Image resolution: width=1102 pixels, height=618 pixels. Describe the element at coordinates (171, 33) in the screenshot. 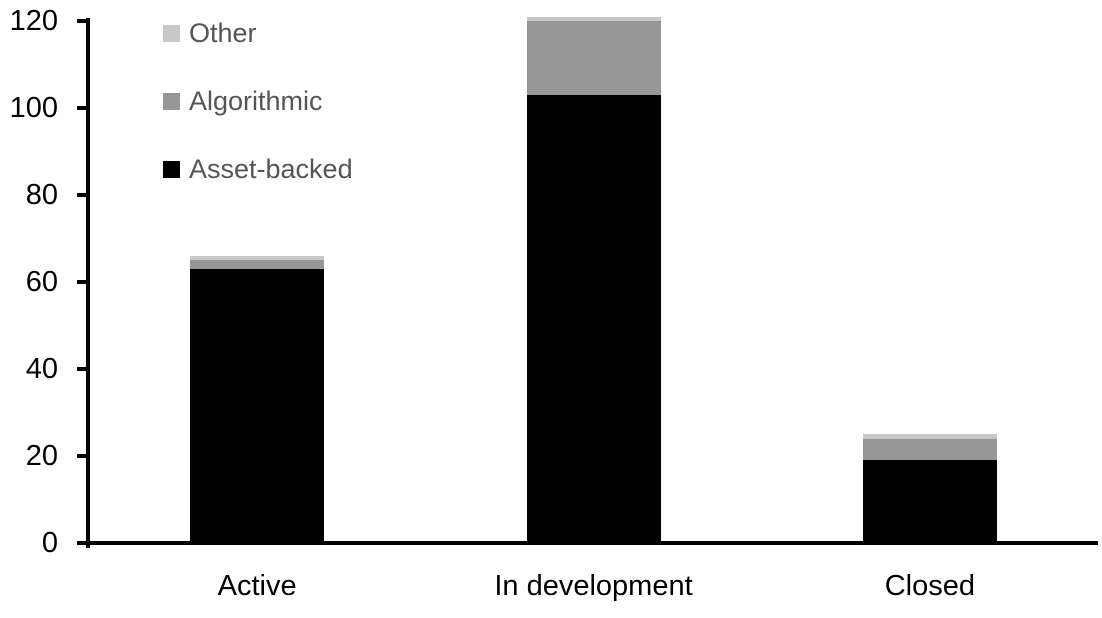

I see `legend-swatch-other` at that location.